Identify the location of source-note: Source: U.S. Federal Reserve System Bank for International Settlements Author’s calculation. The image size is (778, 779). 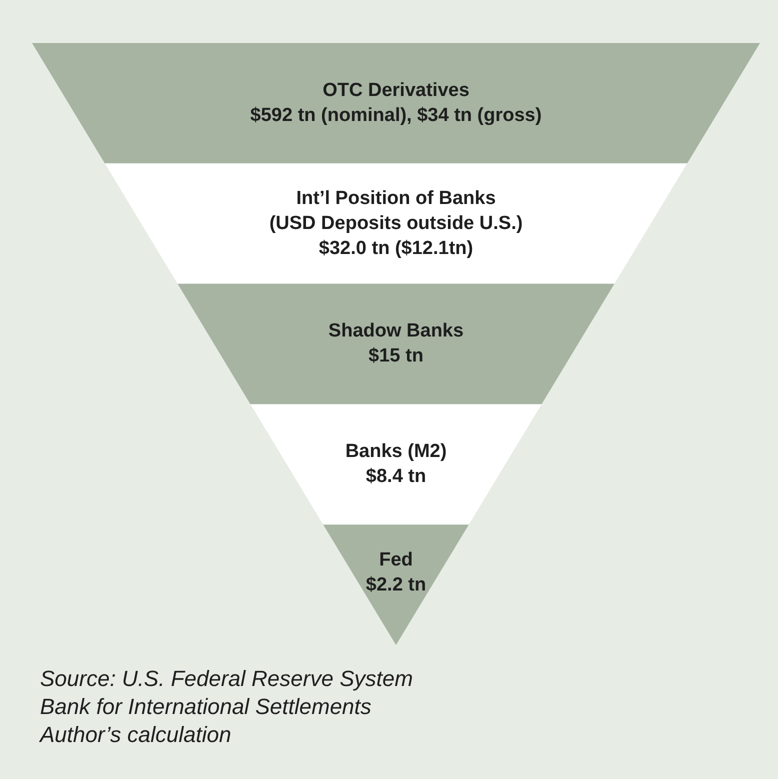
(225, 707).